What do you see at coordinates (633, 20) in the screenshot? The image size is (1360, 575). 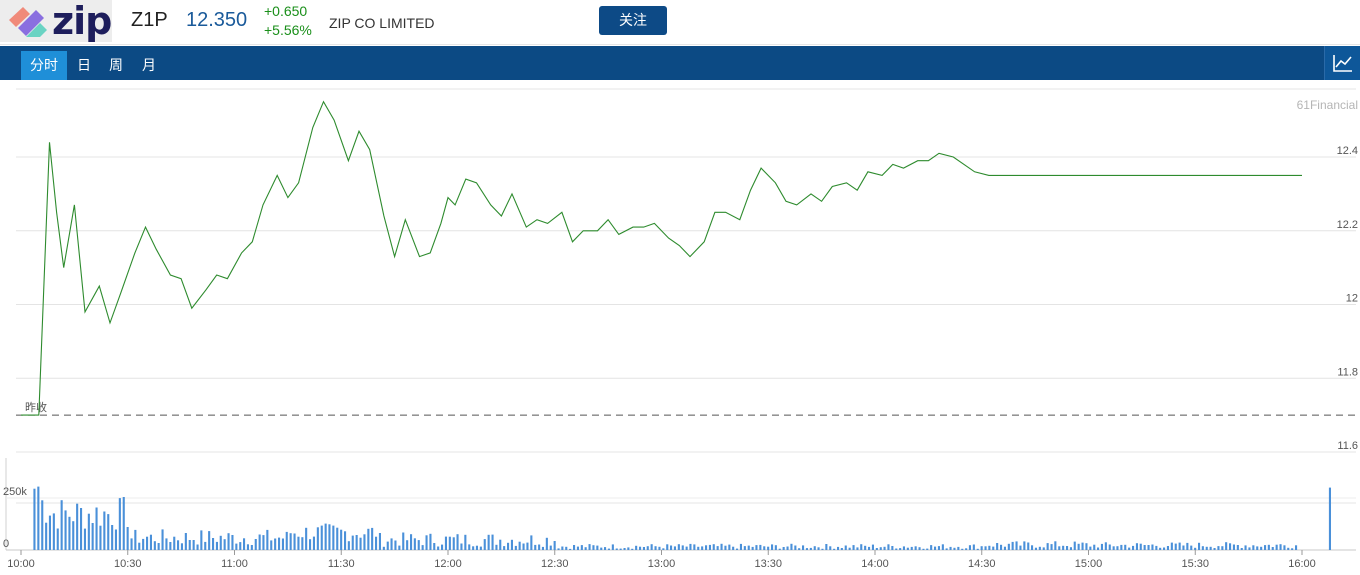 I see `follow-button: 关注` at bounding box center [633, 20].